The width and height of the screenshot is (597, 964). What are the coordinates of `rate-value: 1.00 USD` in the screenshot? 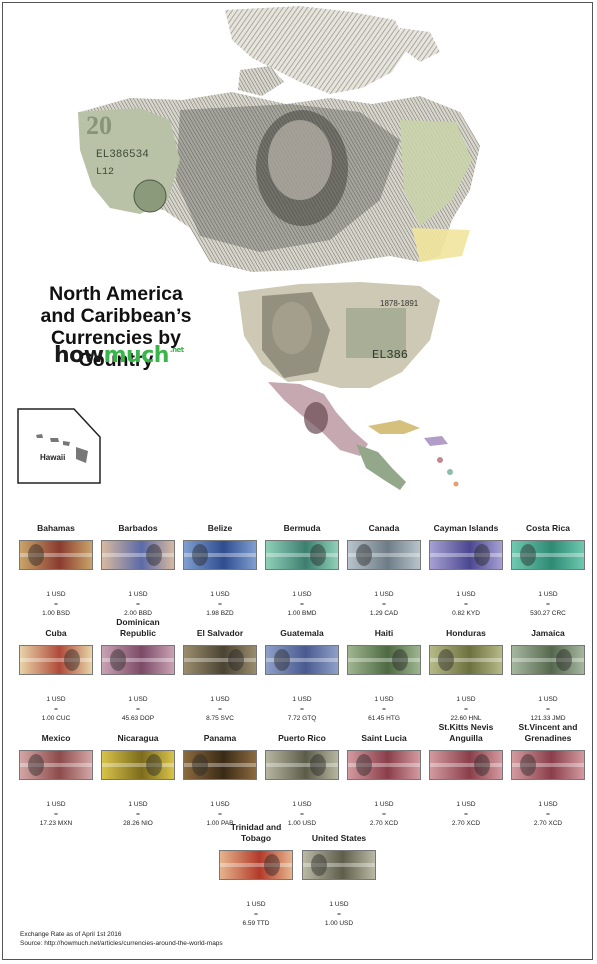 It's located at (302, 823).